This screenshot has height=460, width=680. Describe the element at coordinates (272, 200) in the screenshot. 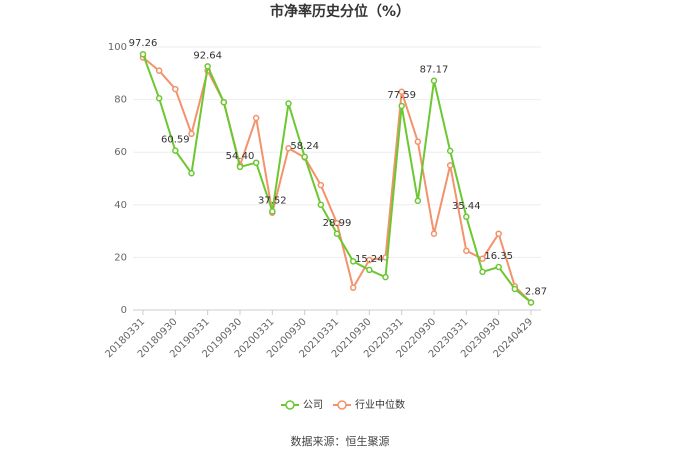

I see `data-label: 37.52` at that location.